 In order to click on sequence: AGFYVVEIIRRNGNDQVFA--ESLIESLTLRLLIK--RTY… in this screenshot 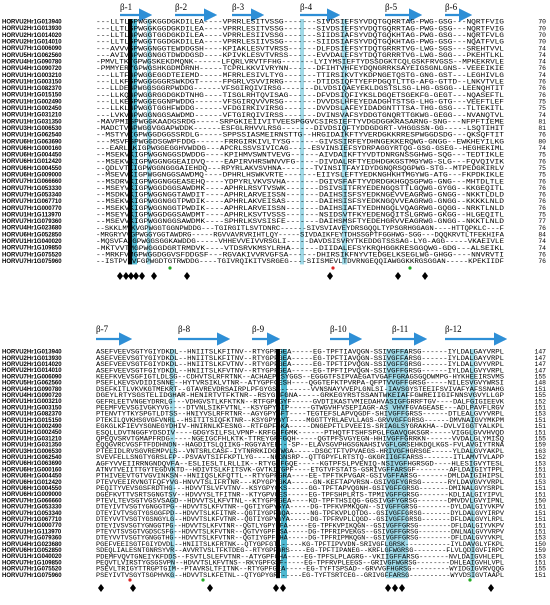, I will do `click(300, 463)`.